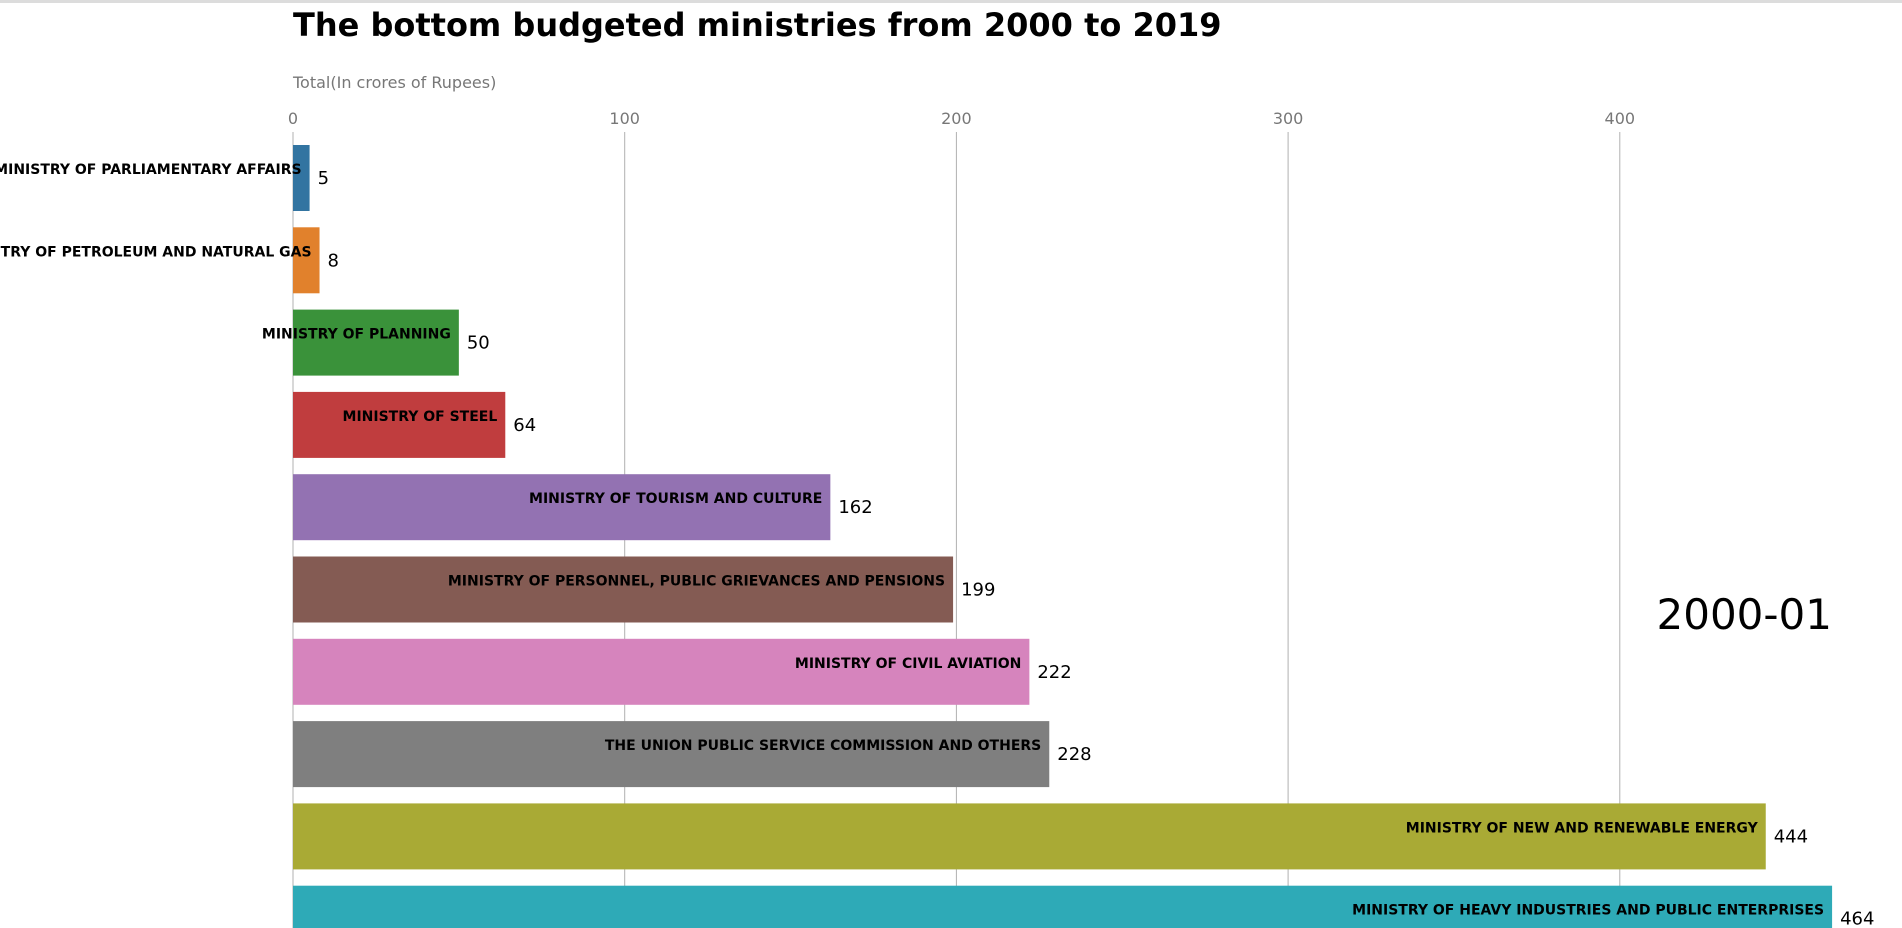  I want to click on bar-value-label: 199, so click(978, 590).